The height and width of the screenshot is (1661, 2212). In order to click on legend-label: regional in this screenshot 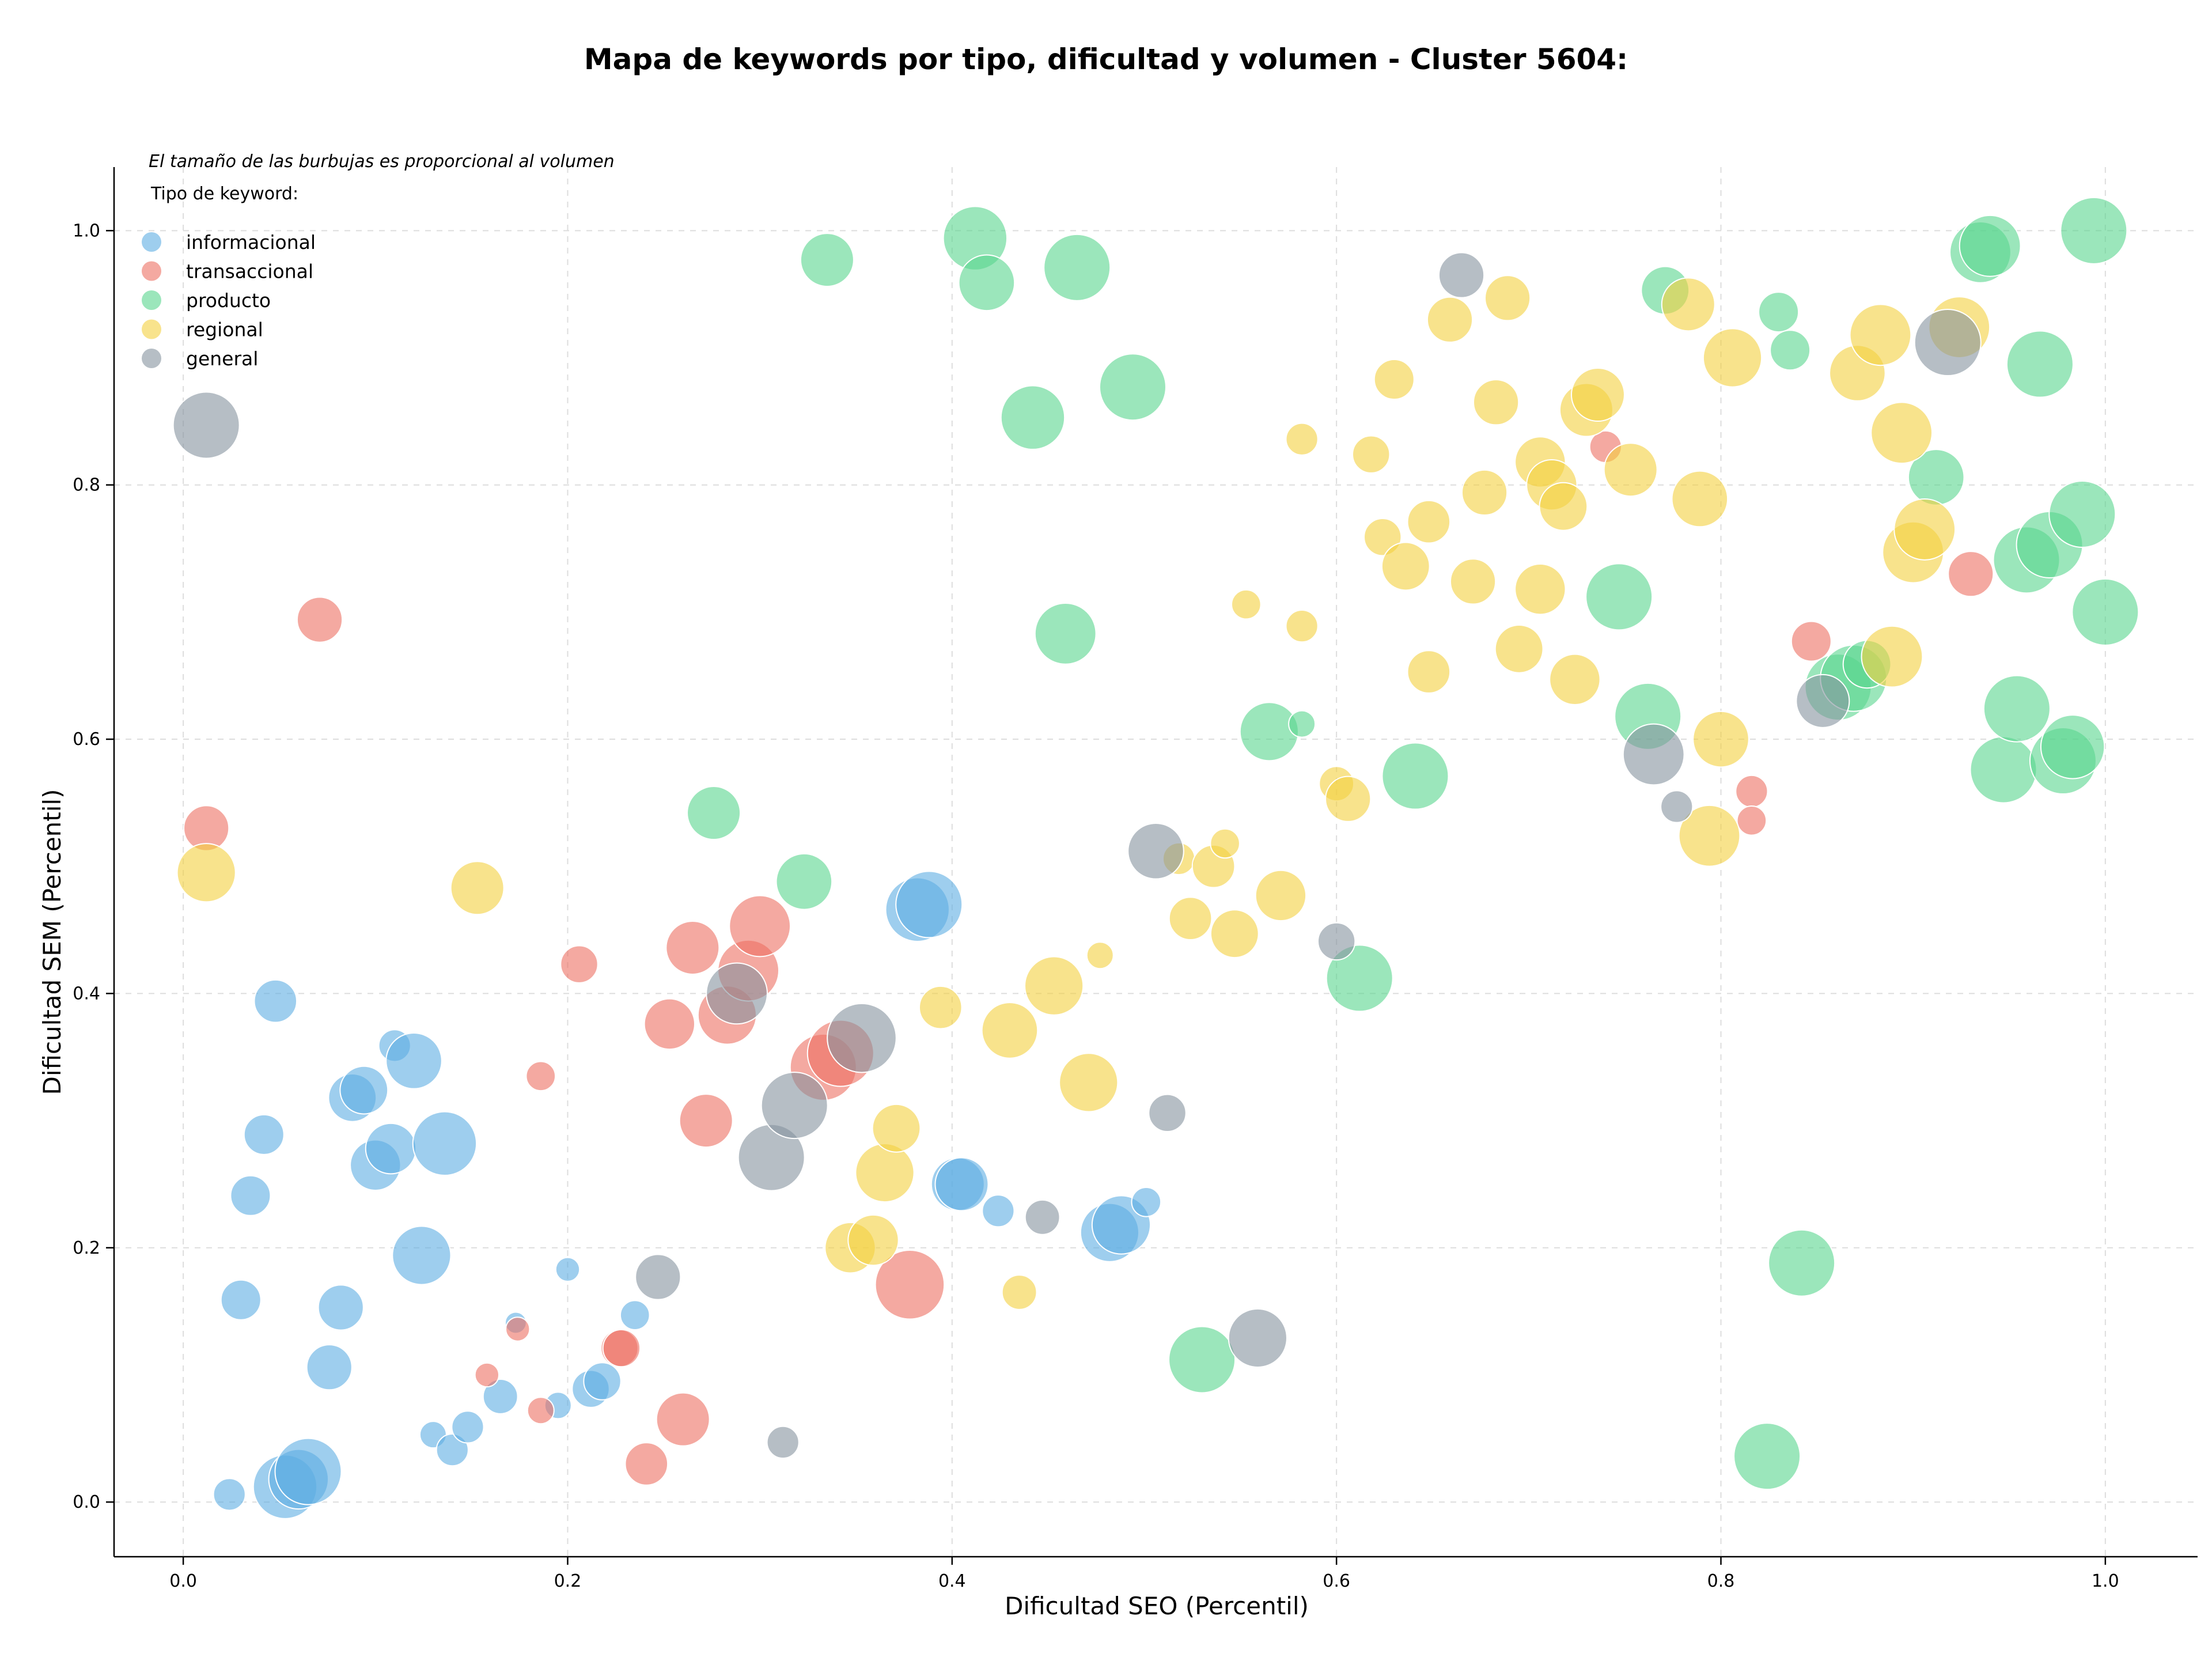, I will do `click(224, 330)`.